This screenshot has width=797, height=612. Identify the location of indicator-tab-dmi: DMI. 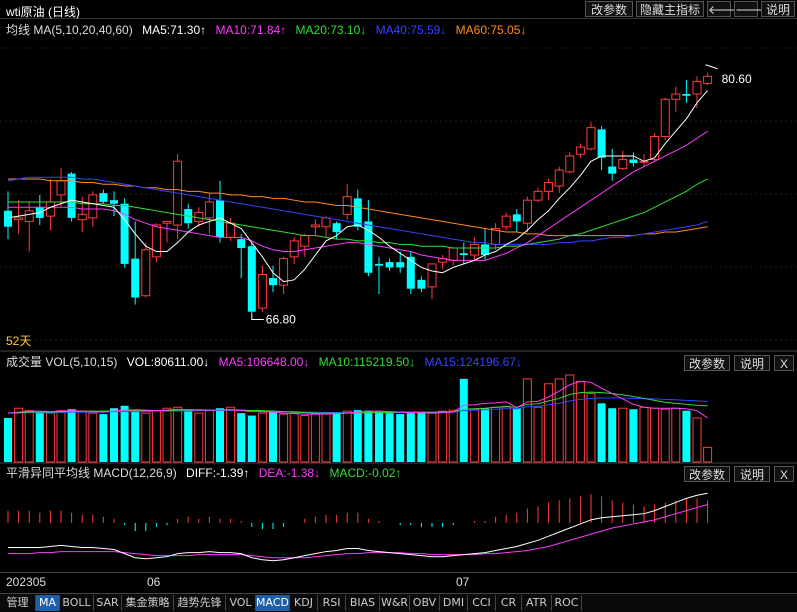
(454, 603).